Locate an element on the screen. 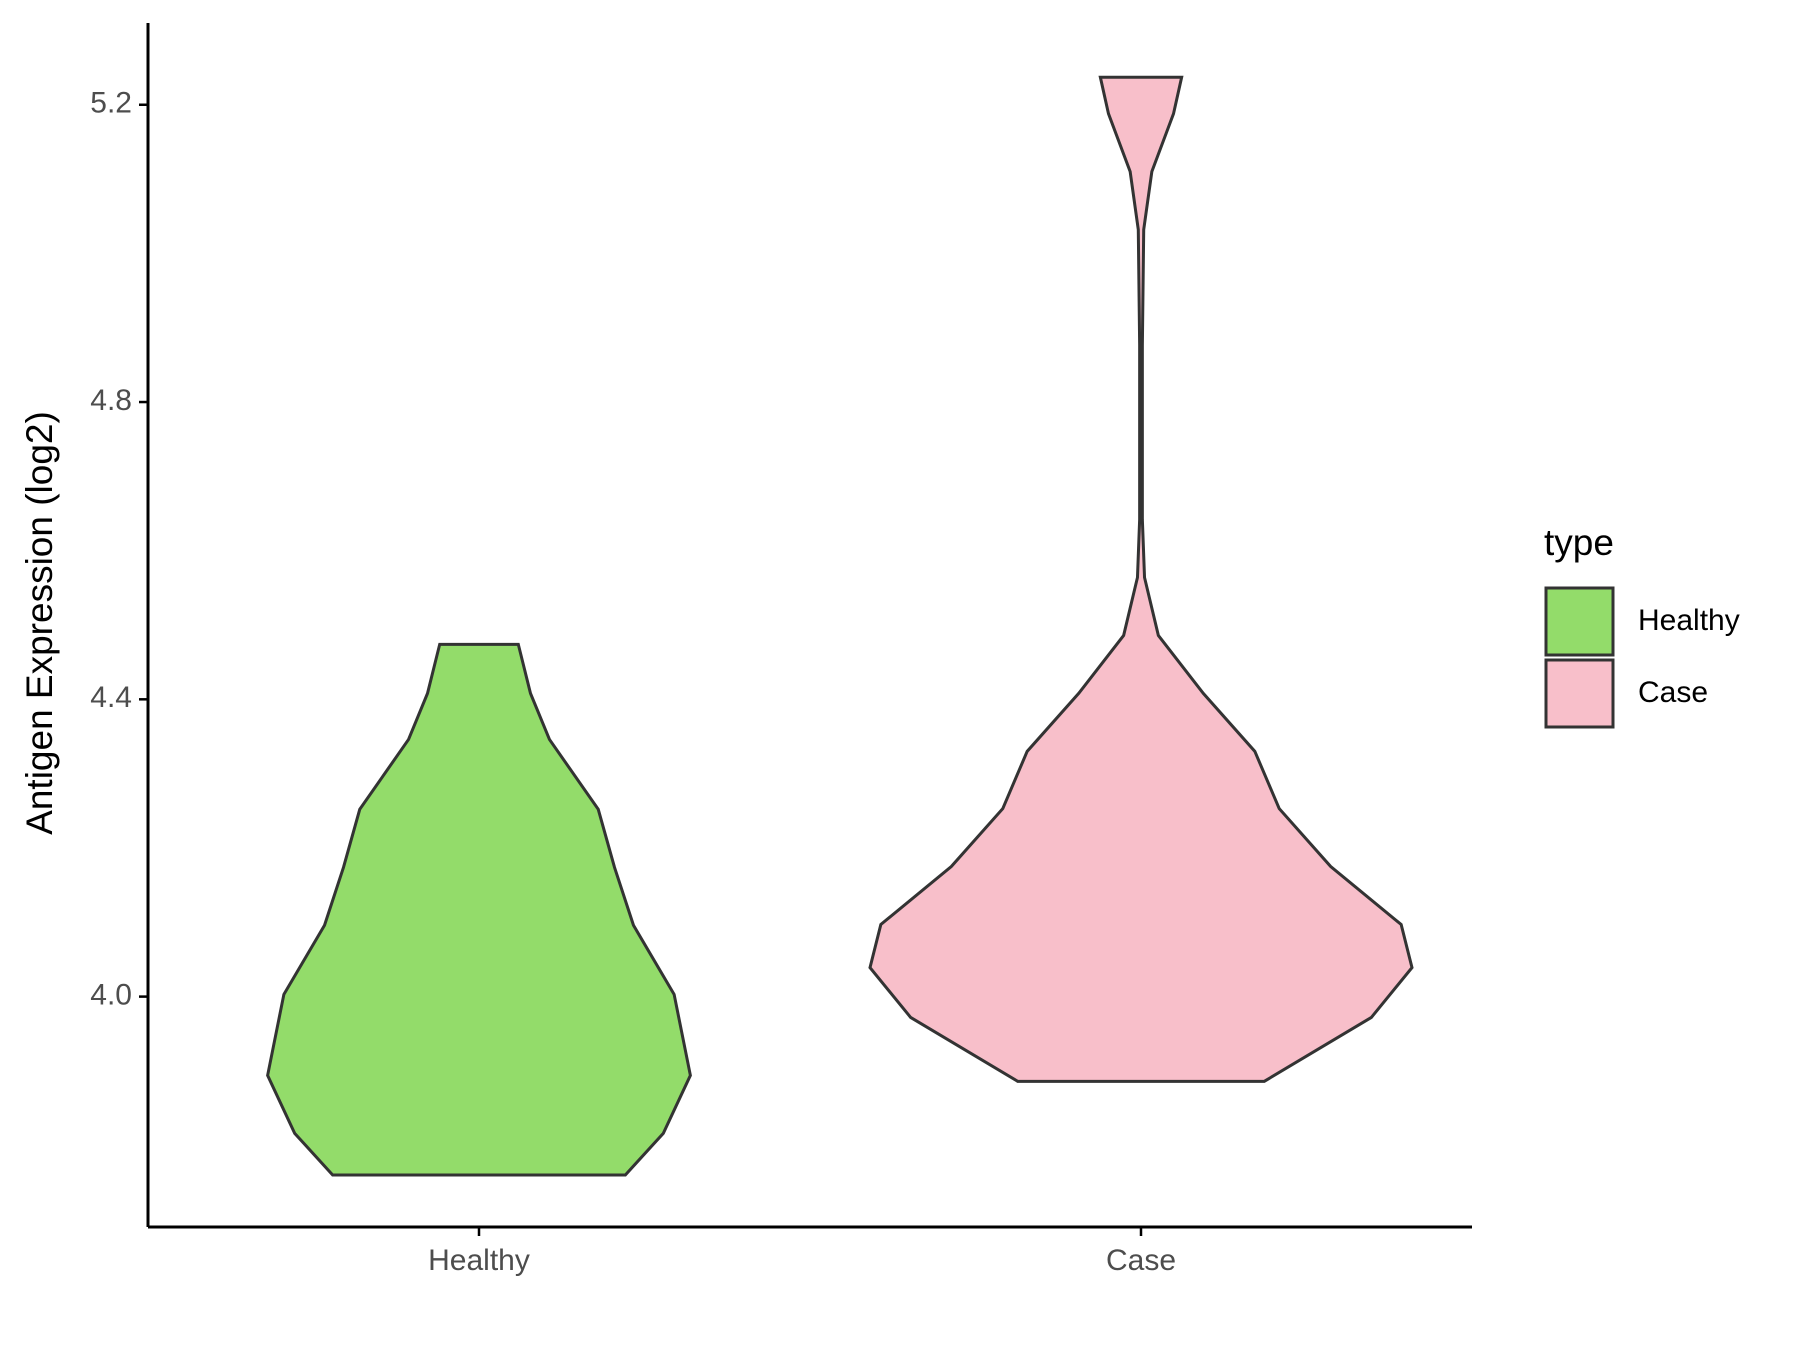 The height and width of the screenshot is (1350, 1800). y-tick-label: 4.8 is located at coordinates (111, 400).